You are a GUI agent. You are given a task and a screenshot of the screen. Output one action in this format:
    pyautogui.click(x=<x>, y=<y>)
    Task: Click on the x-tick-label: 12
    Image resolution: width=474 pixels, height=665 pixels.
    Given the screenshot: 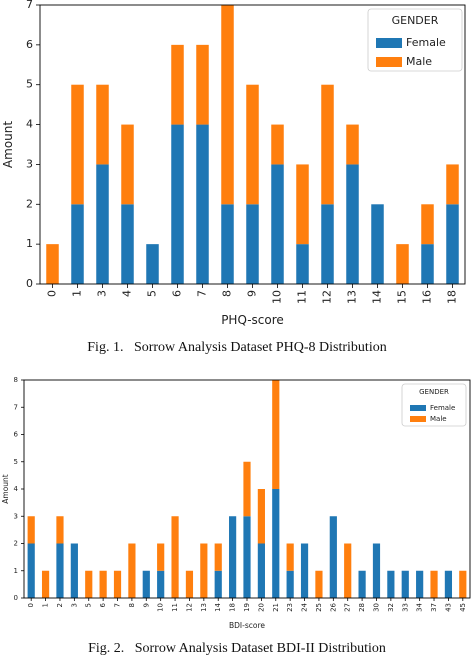 What is the action you would take?
    pyautogui.click(x=189, y=607)
    